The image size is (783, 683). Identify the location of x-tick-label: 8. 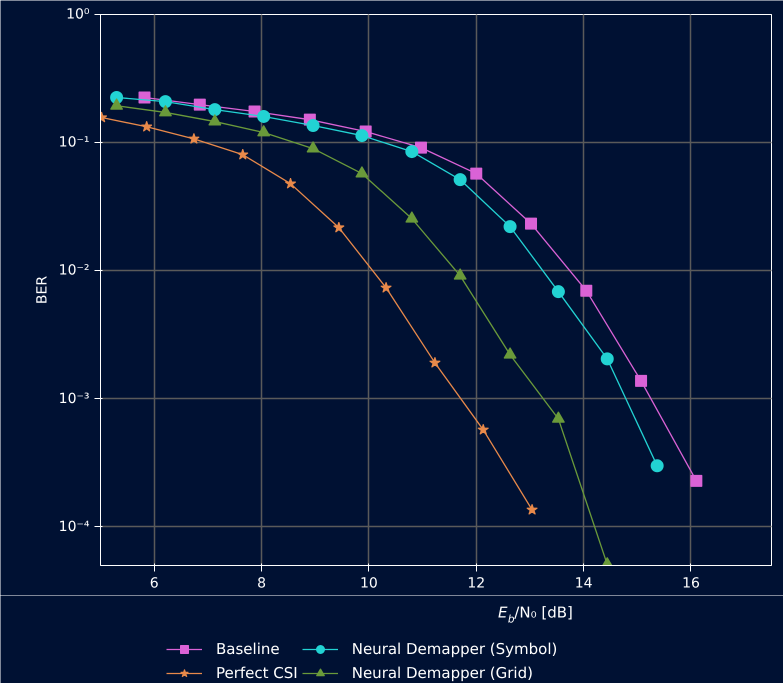
(261, 584).